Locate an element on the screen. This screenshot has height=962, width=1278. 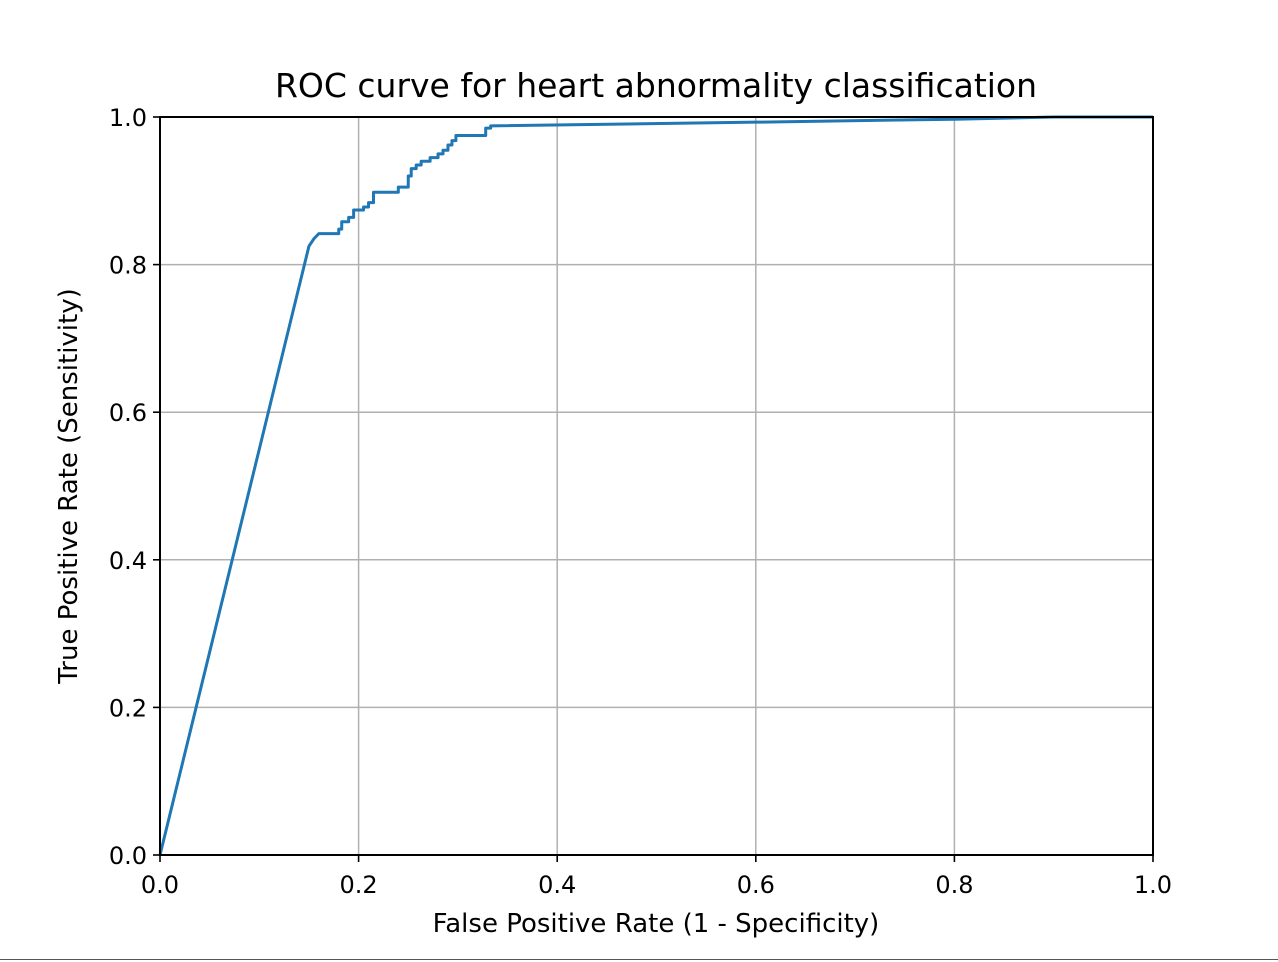
x-tick-label: 0.2 is located at coordinates (359, 885).